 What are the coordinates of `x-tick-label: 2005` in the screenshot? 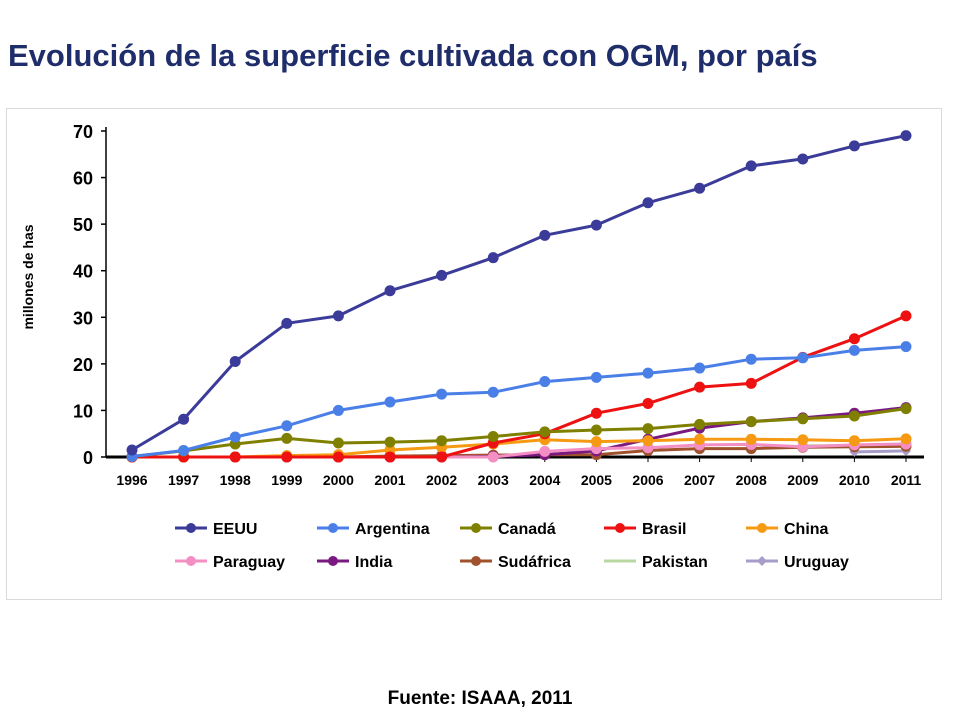 It's located at (596, 480).